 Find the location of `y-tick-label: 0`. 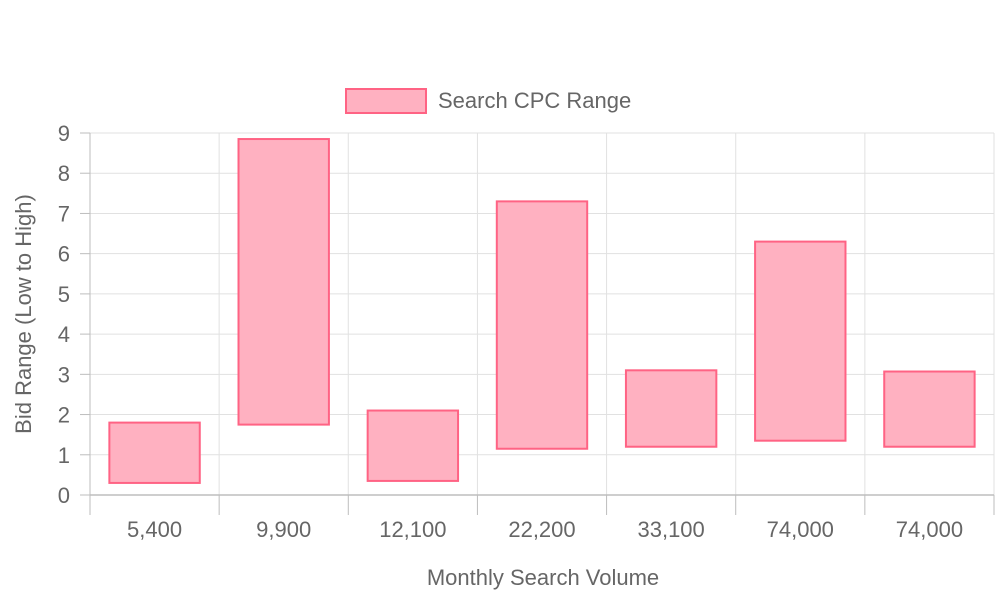

y-tick-label: 0 is located at coordinates (64, 495).